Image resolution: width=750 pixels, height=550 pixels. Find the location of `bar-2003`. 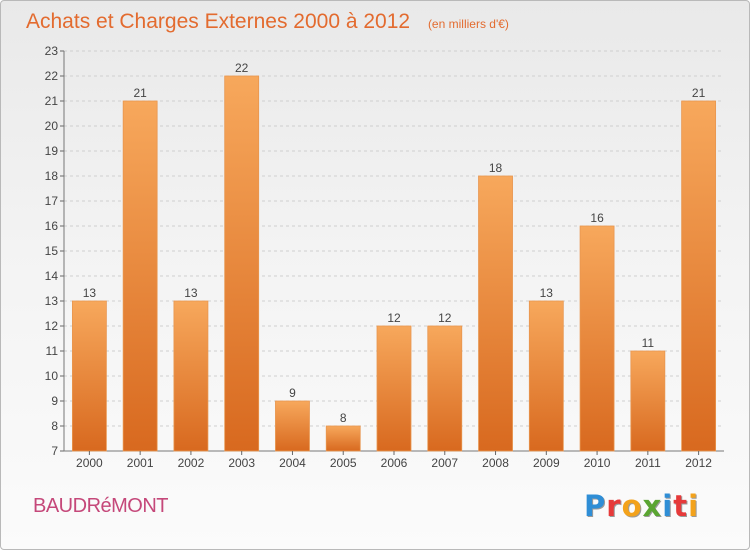

bar-2003 is located at coordinates (242, 263).